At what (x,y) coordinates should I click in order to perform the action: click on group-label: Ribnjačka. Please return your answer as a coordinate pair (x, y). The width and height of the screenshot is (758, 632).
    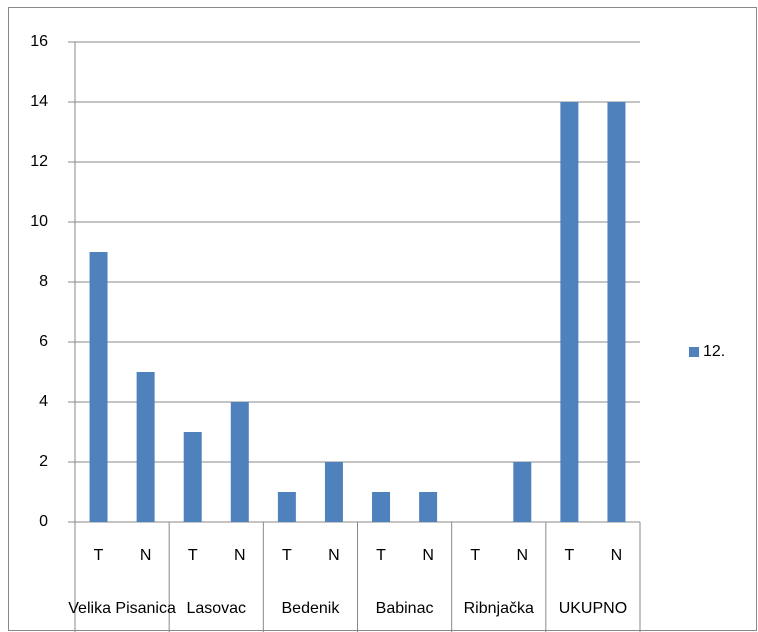
    Looking at the image, I should click on (499, 608).